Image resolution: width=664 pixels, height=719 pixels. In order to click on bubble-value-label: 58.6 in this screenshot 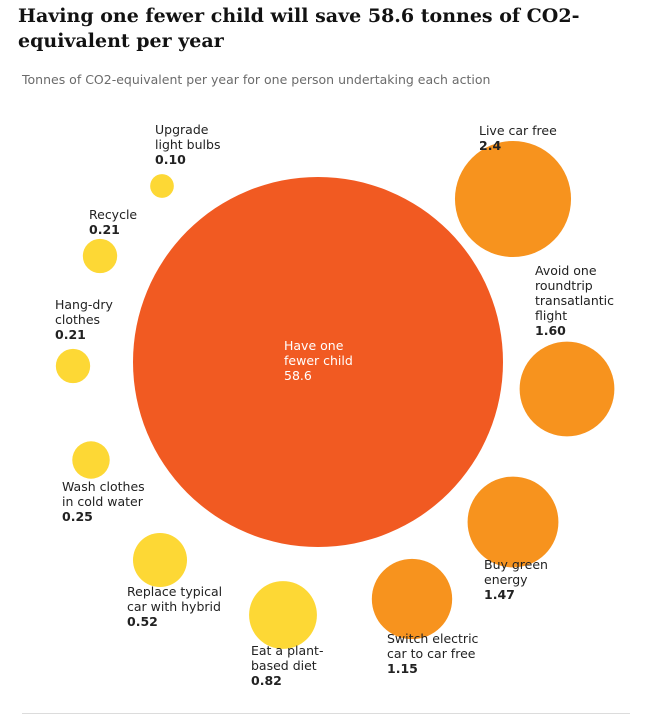, I will do `click(298, 375)`.